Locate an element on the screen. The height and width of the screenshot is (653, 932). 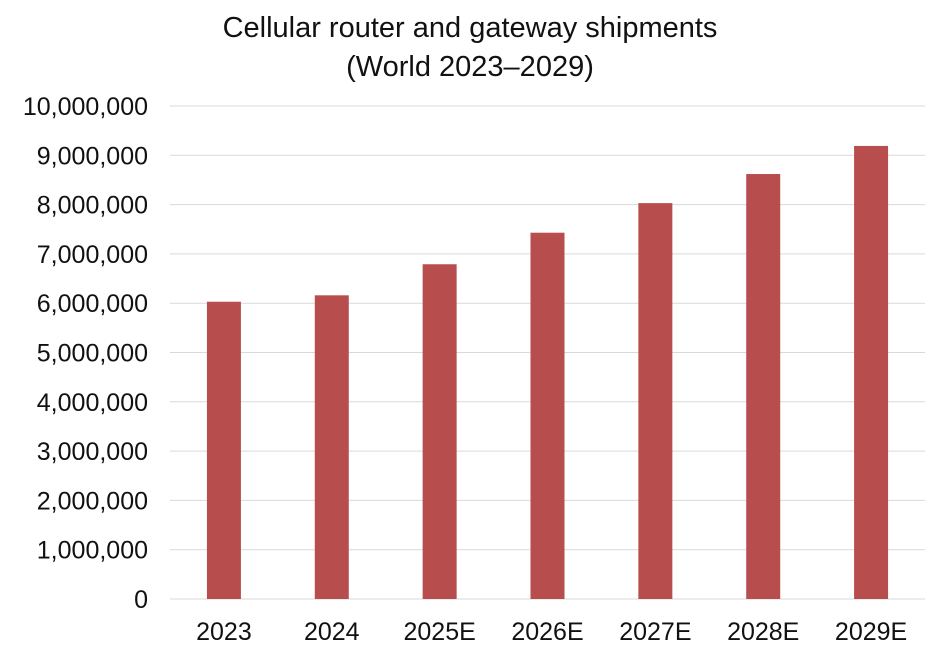
bar-2023 is located at coordinates (223, 450).